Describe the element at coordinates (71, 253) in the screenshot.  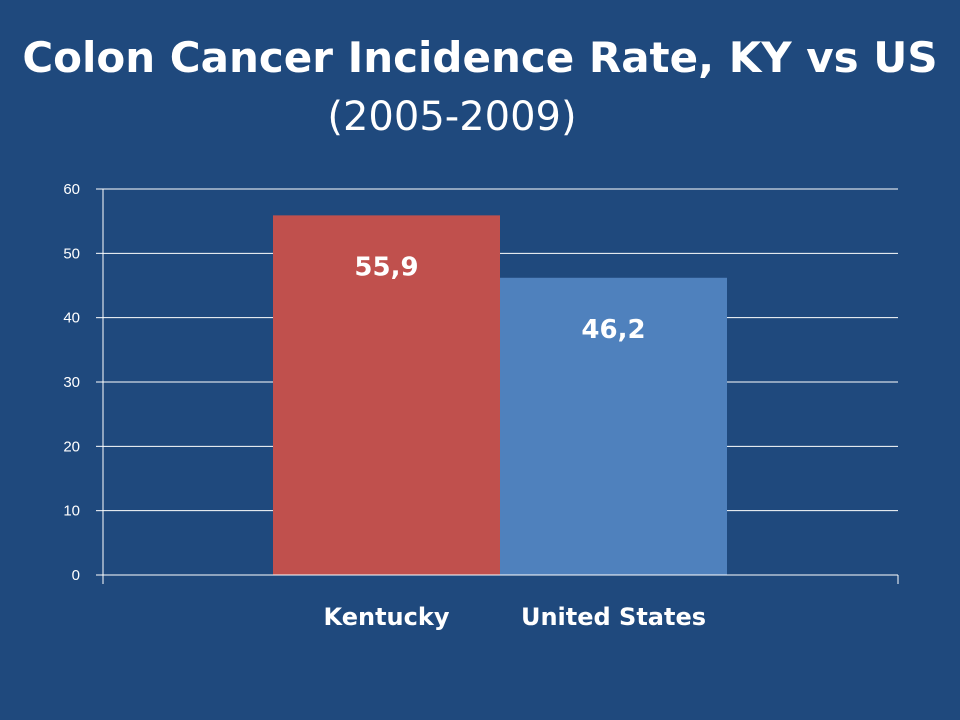
I see `y-tick-label: 50` at that location.